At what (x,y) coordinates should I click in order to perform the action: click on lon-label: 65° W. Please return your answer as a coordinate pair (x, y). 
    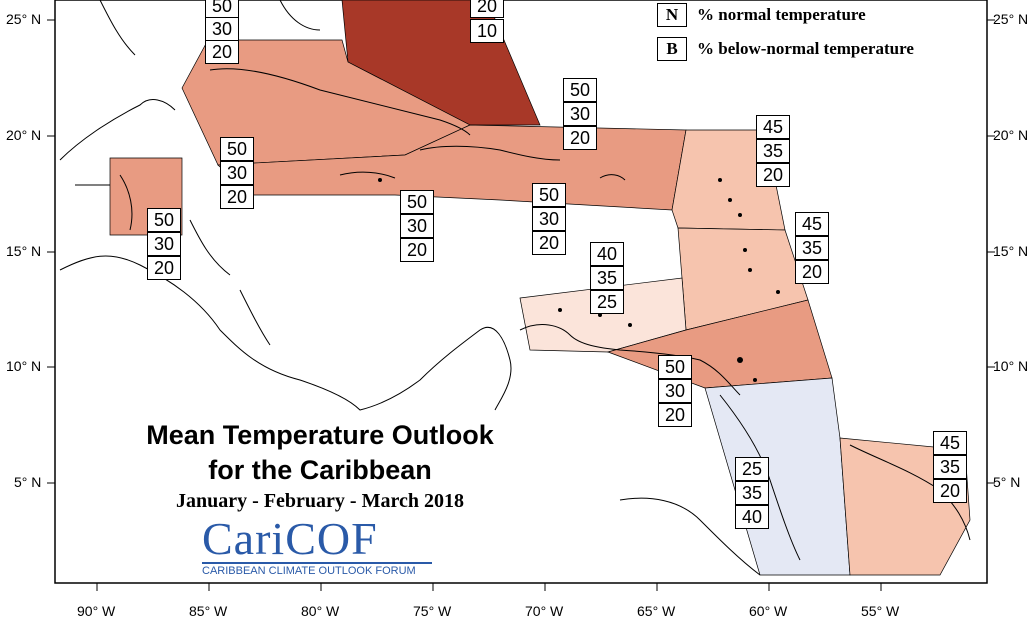
    Looking at the image, I should click on (656, 611).